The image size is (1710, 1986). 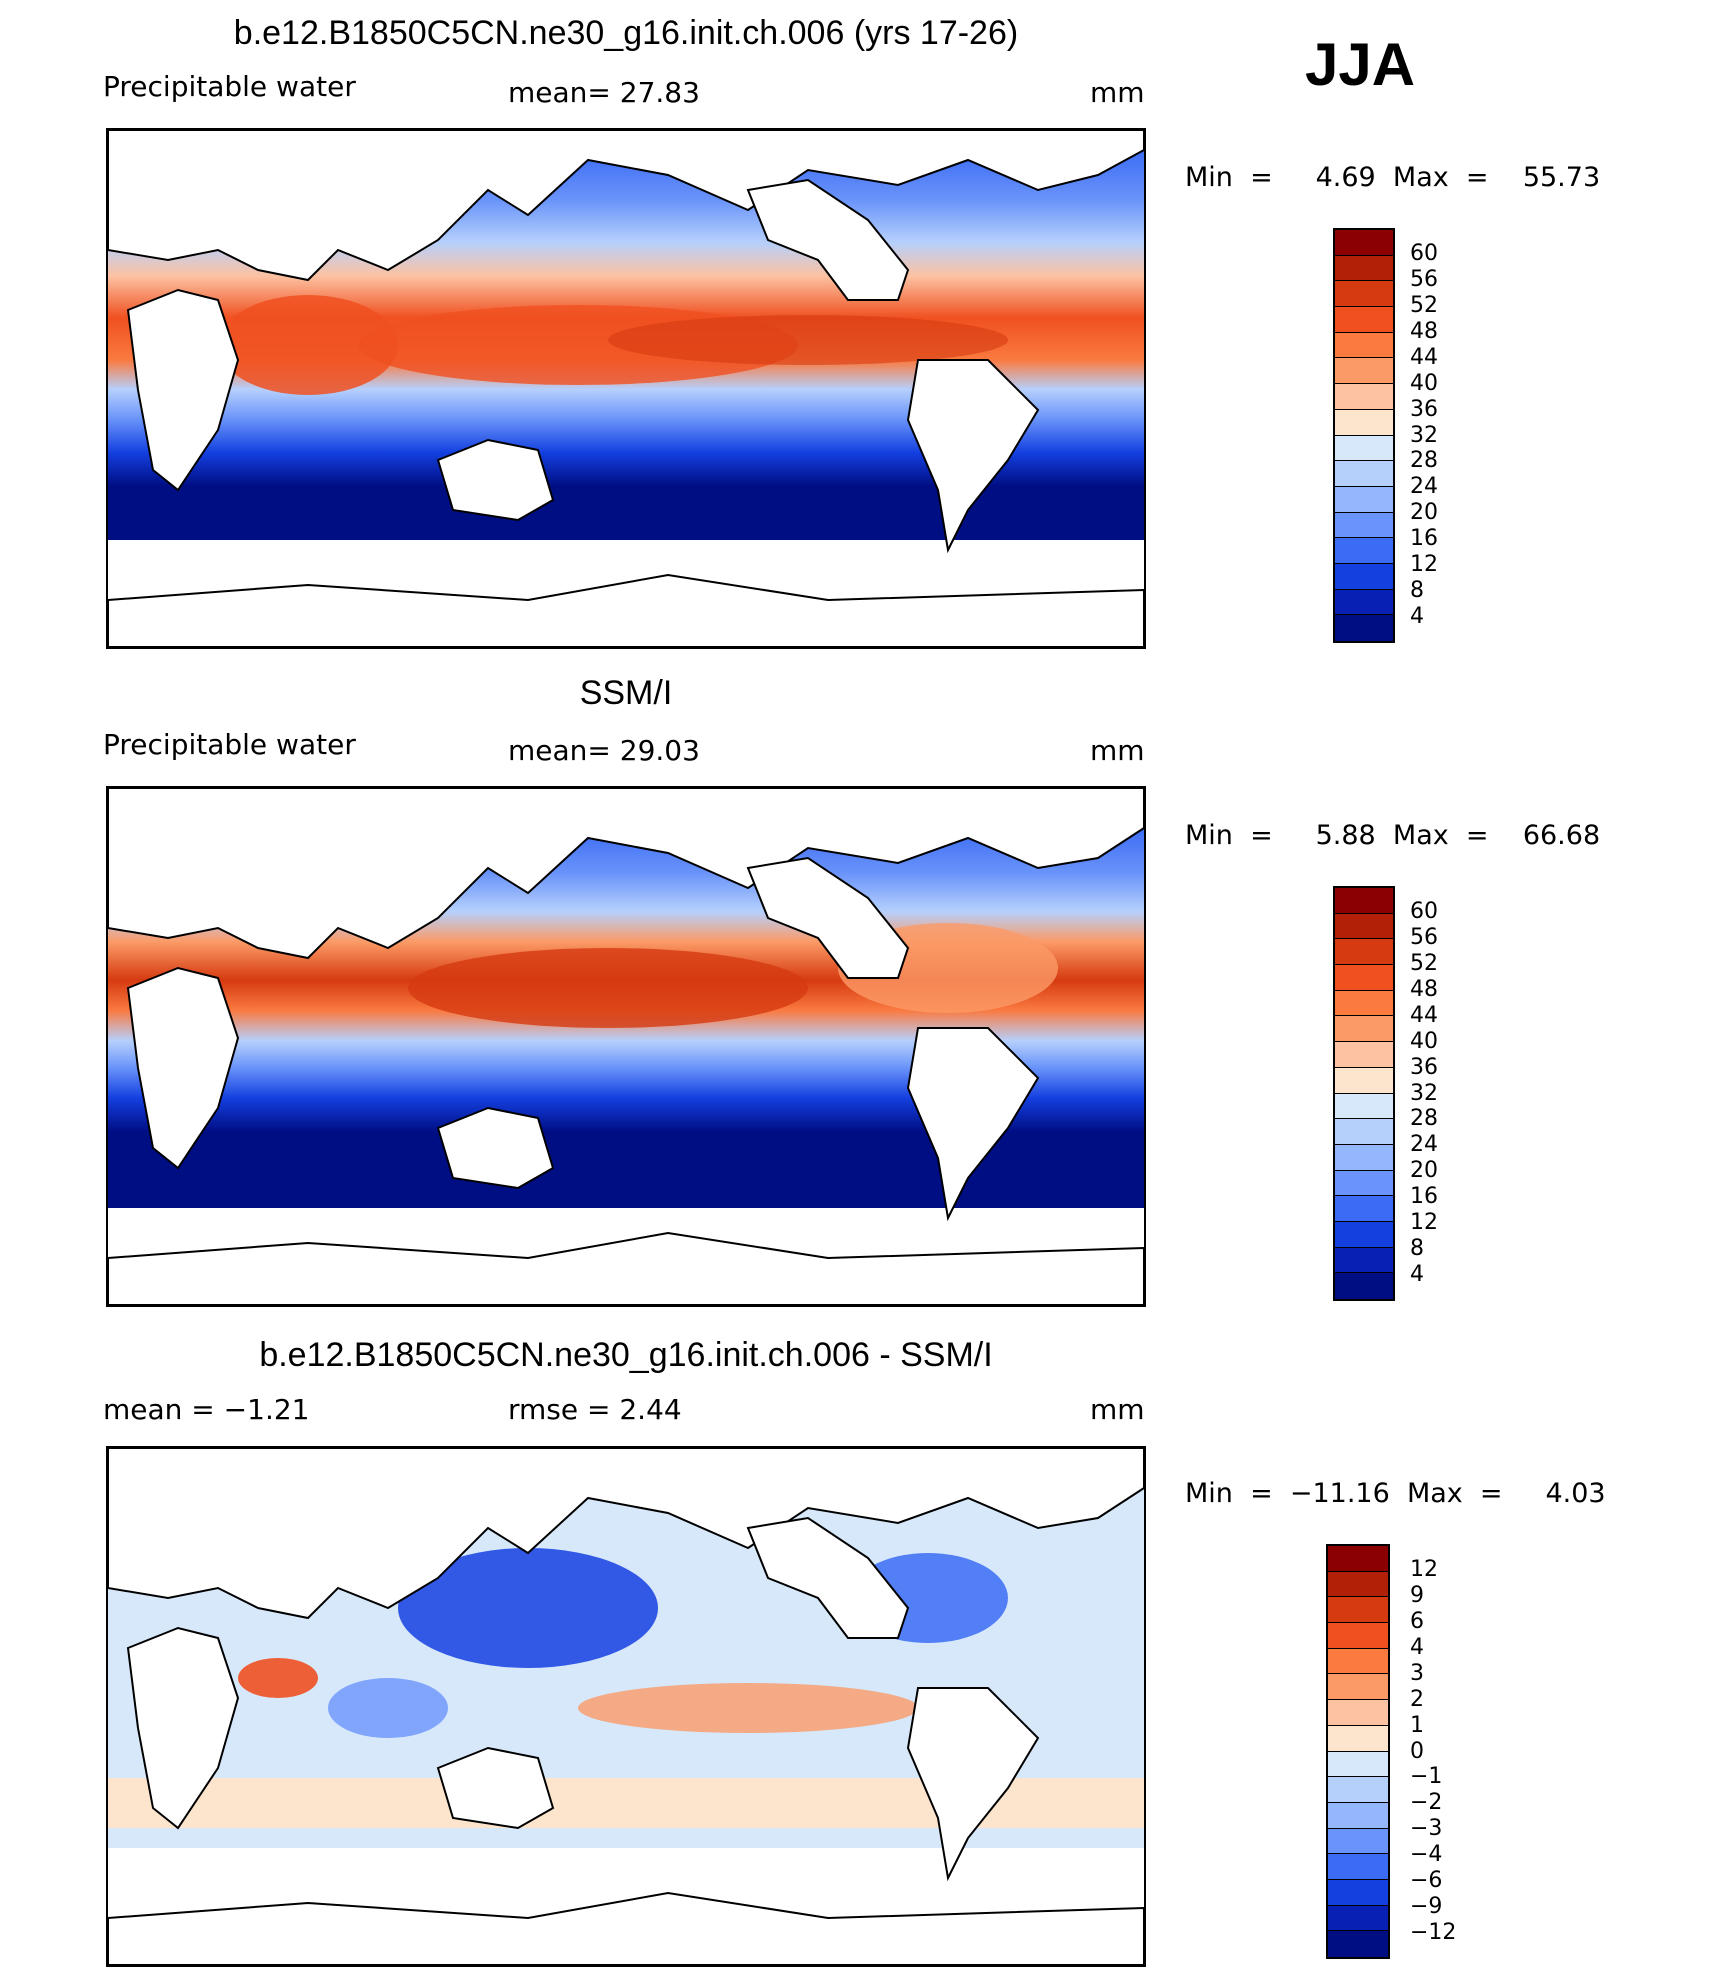 I want to click on colorbar-tick-label: 48, so click(x=1424, y=331).